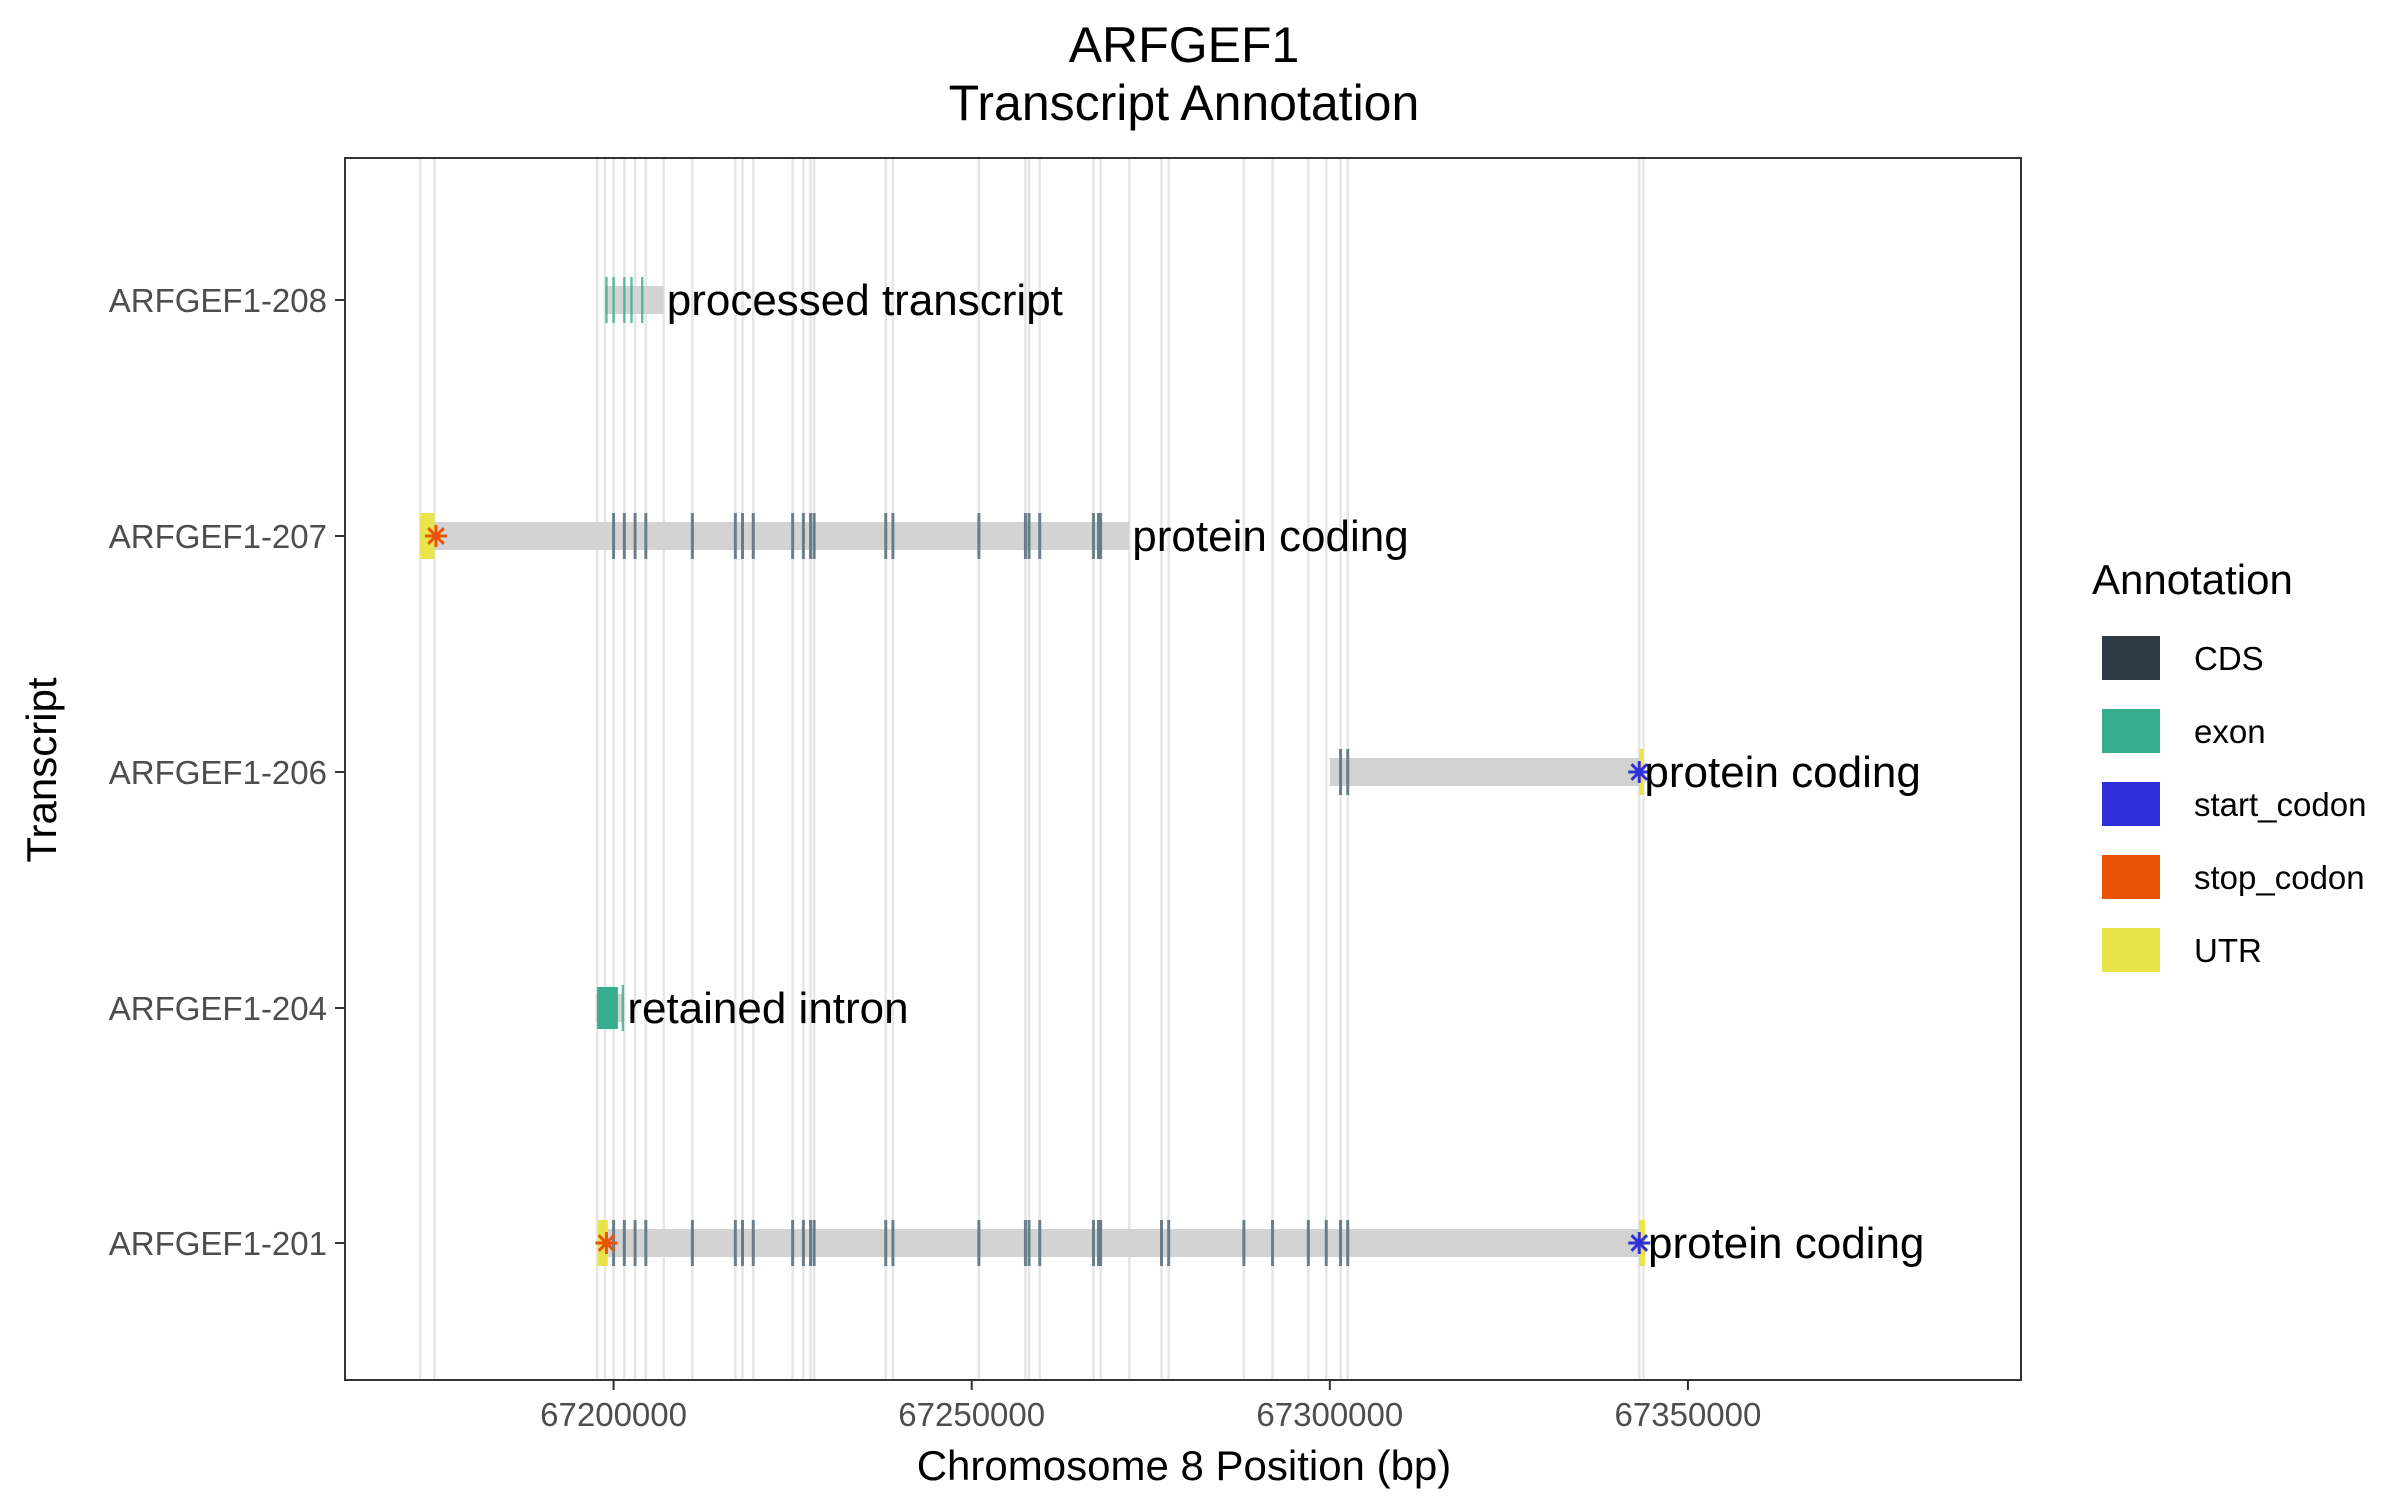 This screenshot has height=1500, width=2400. I want to click on biotype-label: processed transcript, so click(865, 300).